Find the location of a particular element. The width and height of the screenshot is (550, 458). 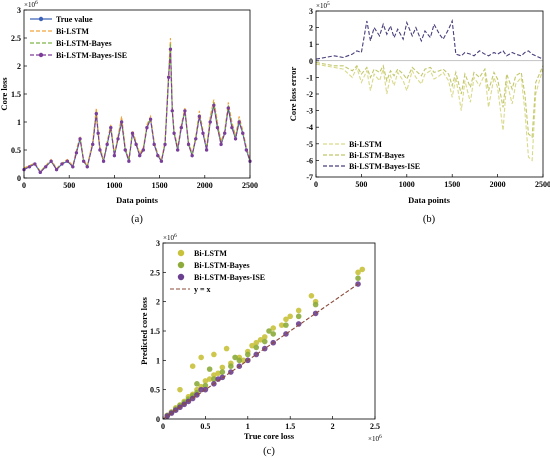

legend-marker-bi-lstm-bayes-ise is located at coordinates (41, 55).